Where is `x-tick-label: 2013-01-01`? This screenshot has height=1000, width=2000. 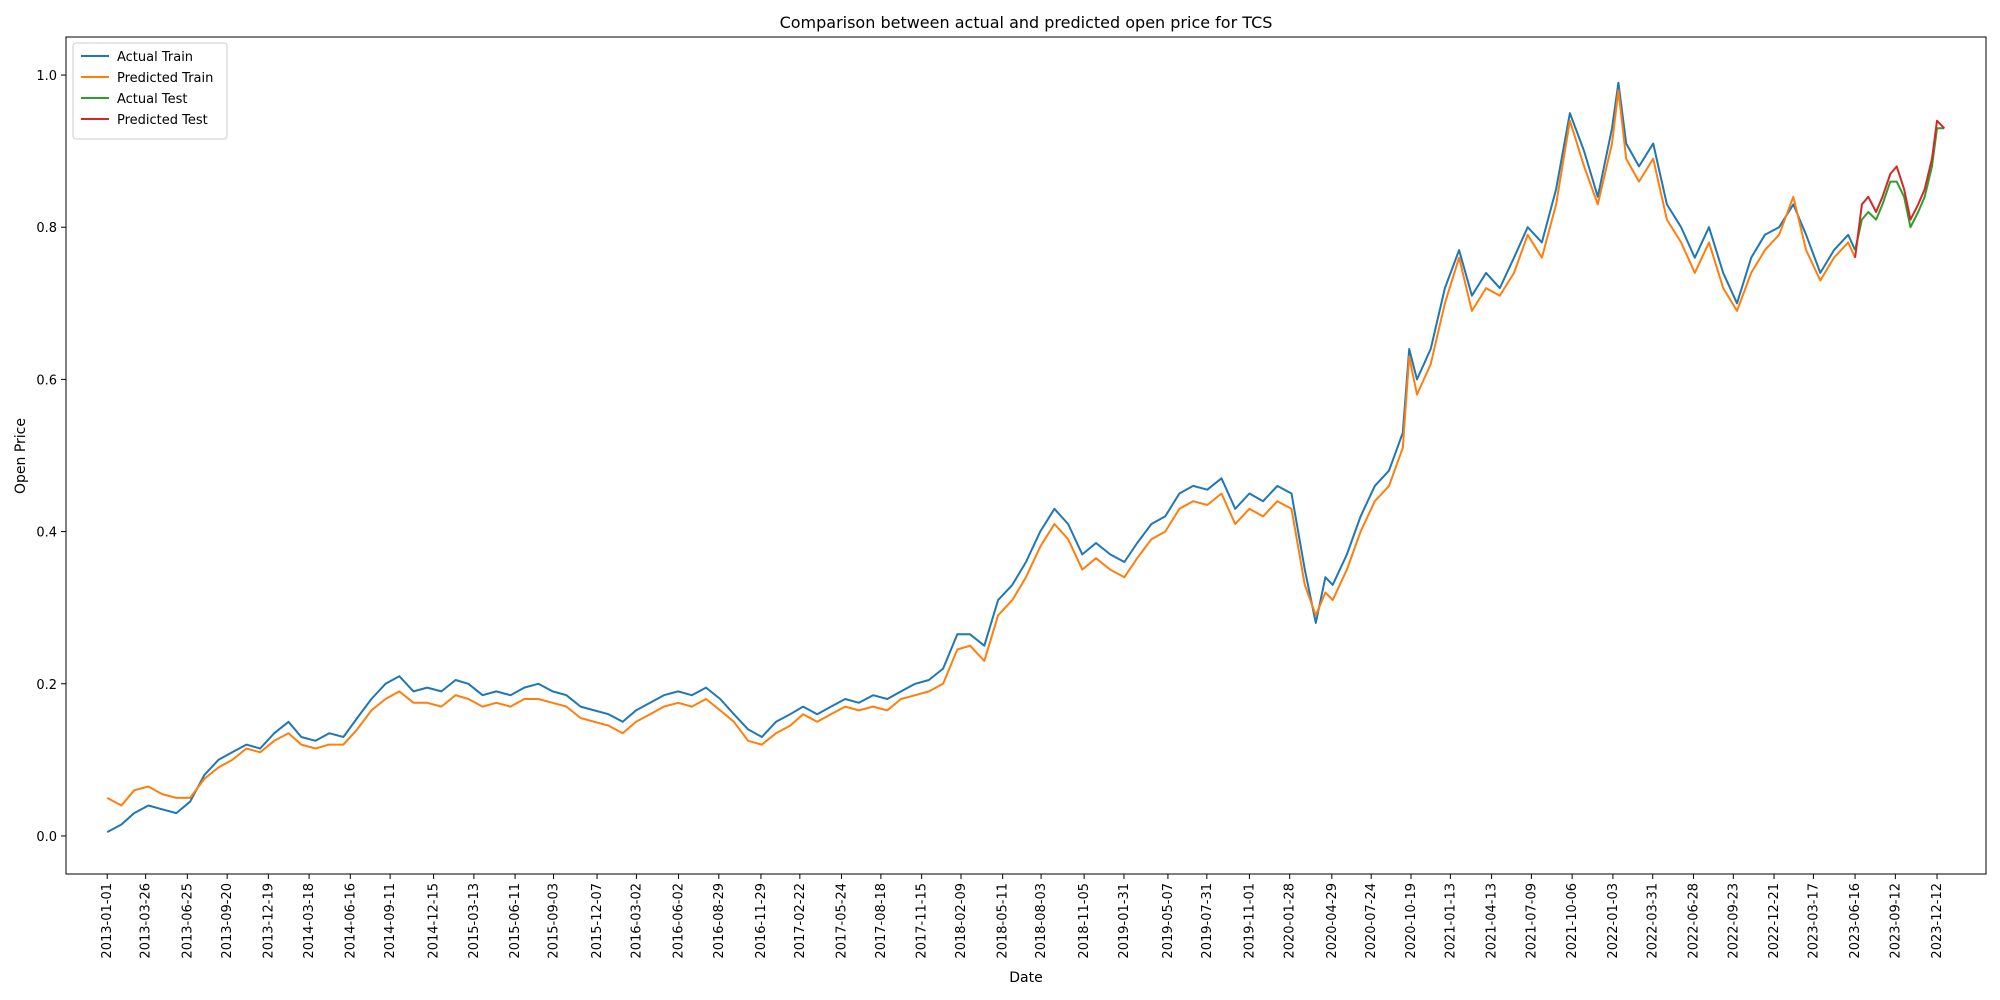
x-tick-label: 2013-01-01 is located at coordinates (107, 921).